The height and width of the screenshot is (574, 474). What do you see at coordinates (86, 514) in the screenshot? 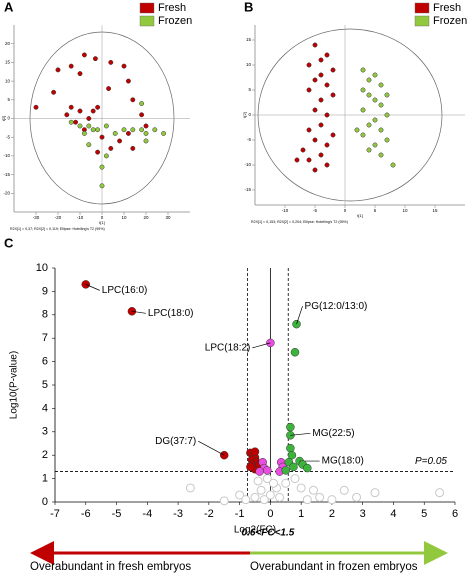
I see `x-tick-label: -6` at bounding box center [86, 514].